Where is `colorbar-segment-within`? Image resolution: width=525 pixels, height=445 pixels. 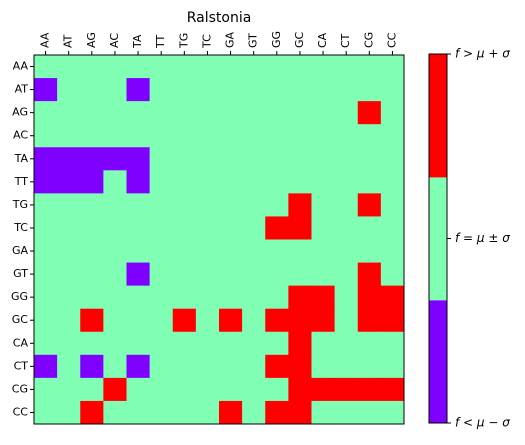 colorbar-segment-within is located at coordinates (438, 239).